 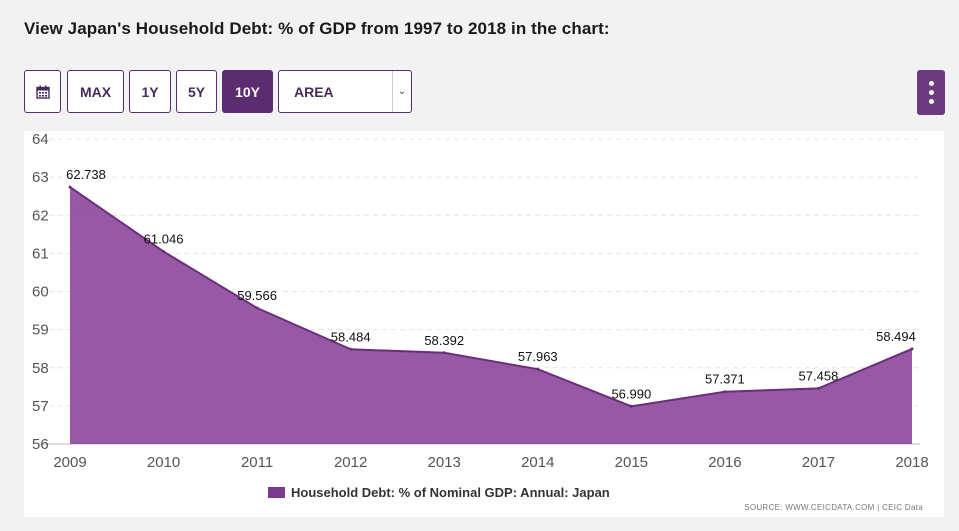 What do you see at coordinates (350, 462) in the screenshot?
I see `x-tick-label: 2012` at bounding box center [350, 462].